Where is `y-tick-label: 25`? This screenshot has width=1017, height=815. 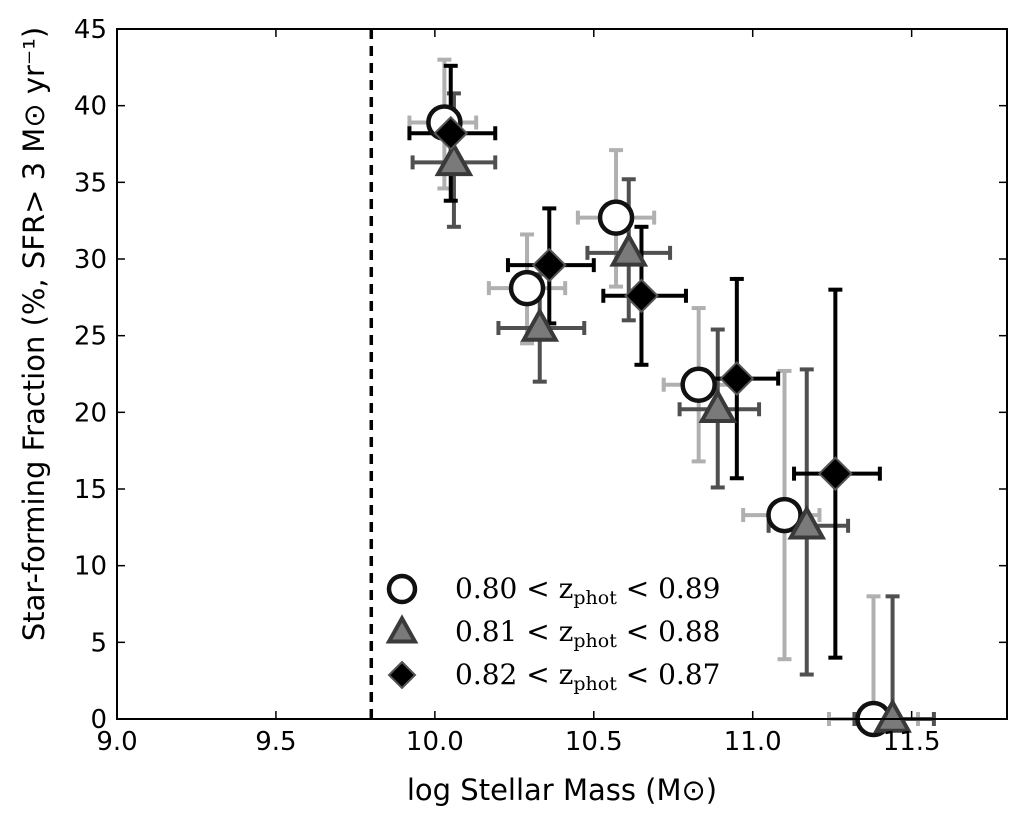 y-tick-label: 25 is located at coordinates (90, 337).